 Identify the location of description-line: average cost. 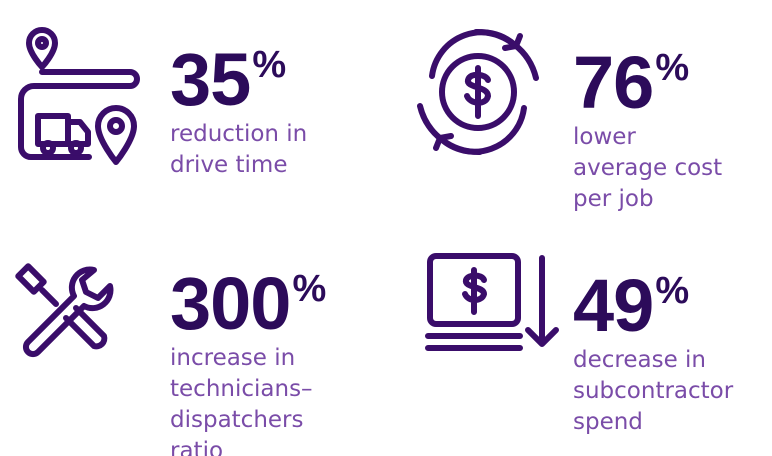
(648, 168).